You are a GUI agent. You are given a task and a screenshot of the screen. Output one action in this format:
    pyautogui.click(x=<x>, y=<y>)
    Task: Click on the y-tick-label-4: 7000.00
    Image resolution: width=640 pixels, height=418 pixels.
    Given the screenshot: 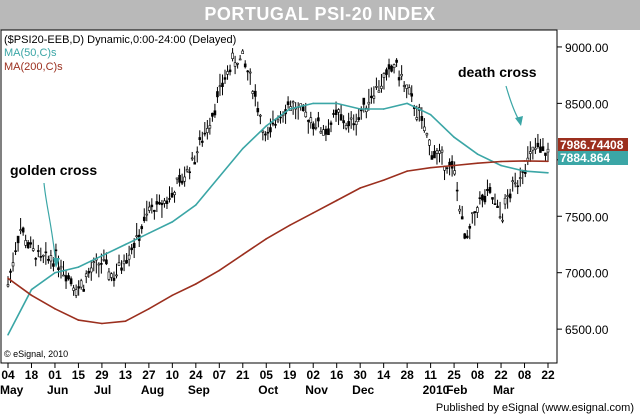 What is the action you would take?
    pyautogui.click(x=587, y=274)
    